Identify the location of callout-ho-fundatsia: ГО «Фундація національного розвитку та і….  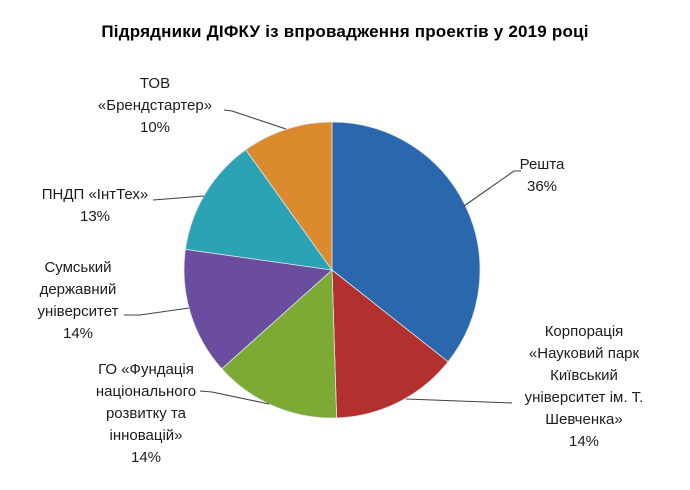
(146, 413).